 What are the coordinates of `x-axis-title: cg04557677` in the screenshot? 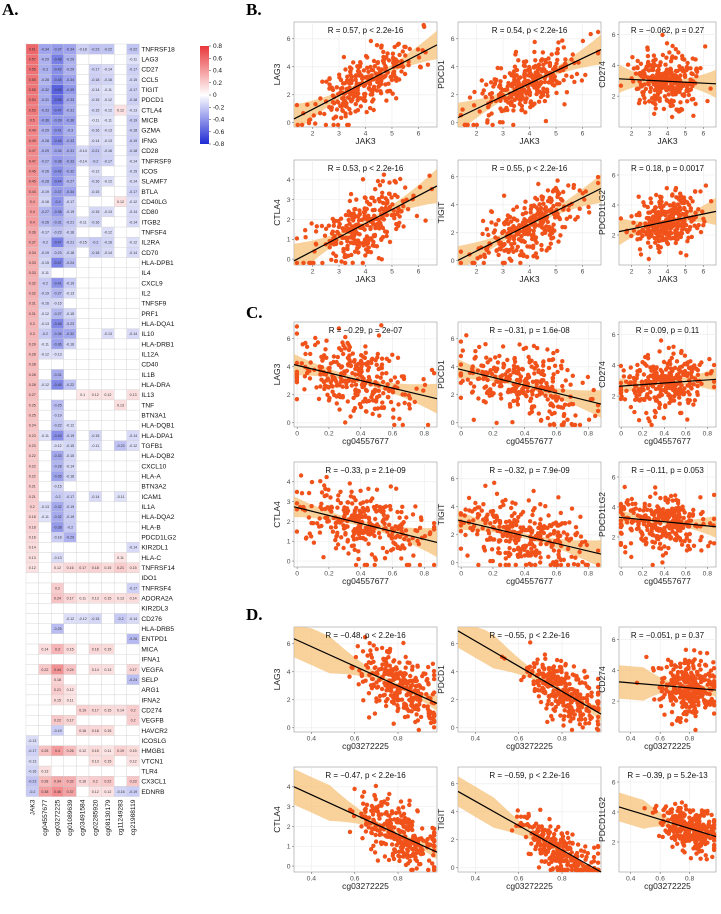 It's located at (667, 441).